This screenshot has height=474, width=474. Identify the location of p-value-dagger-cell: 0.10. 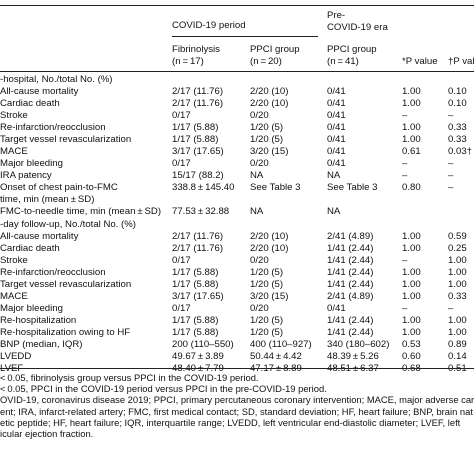
(457, 91).